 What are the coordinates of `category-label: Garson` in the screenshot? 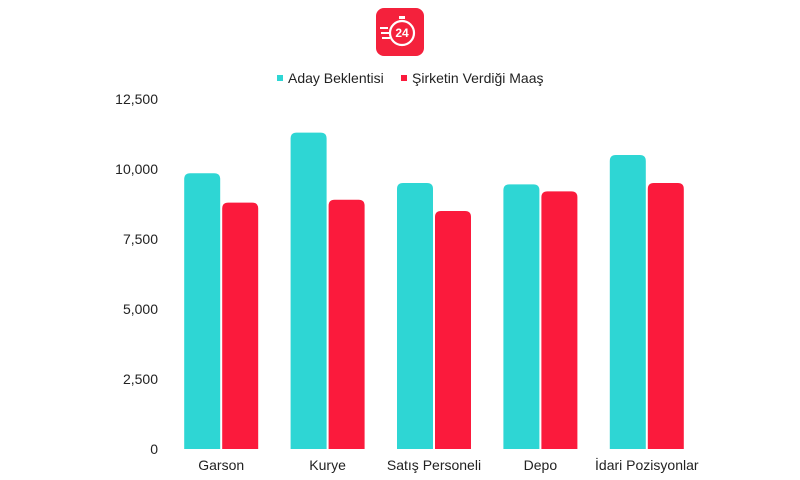 It's located at (221, 465).